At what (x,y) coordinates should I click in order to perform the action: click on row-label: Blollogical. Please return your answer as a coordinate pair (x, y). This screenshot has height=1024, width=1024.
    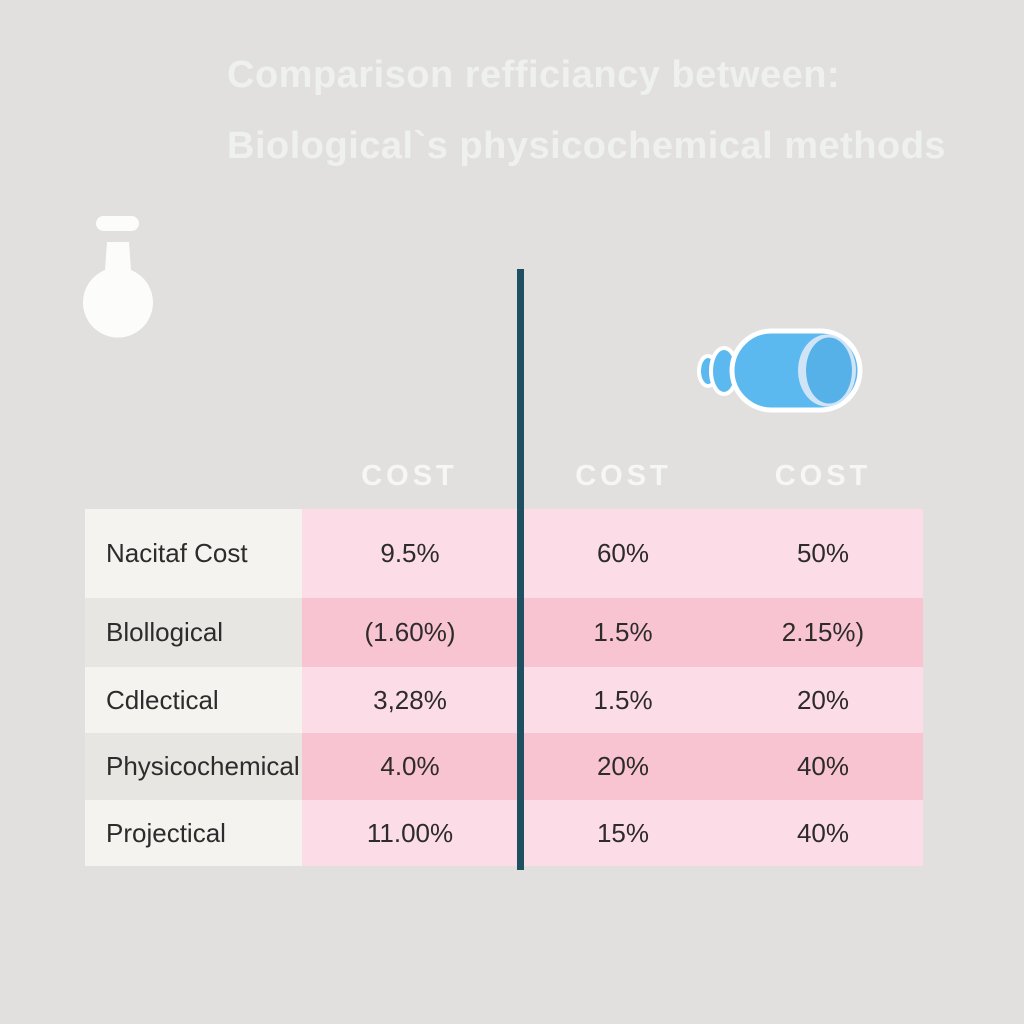
    Looking at the image, I should click on (193, 632).